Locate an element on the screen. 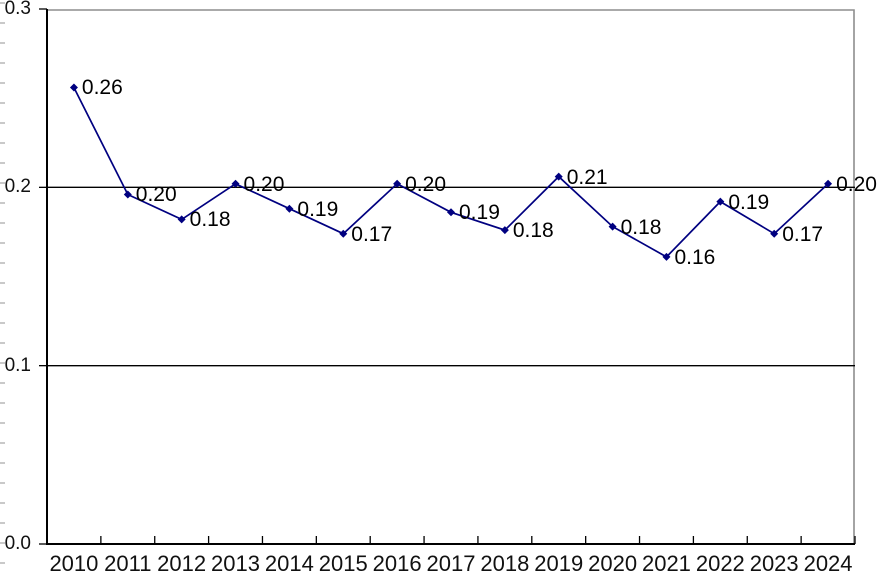 The width and height of the screenshot is (879, 580). x-tick-label: 2014 is located at coordinates (289, 563).